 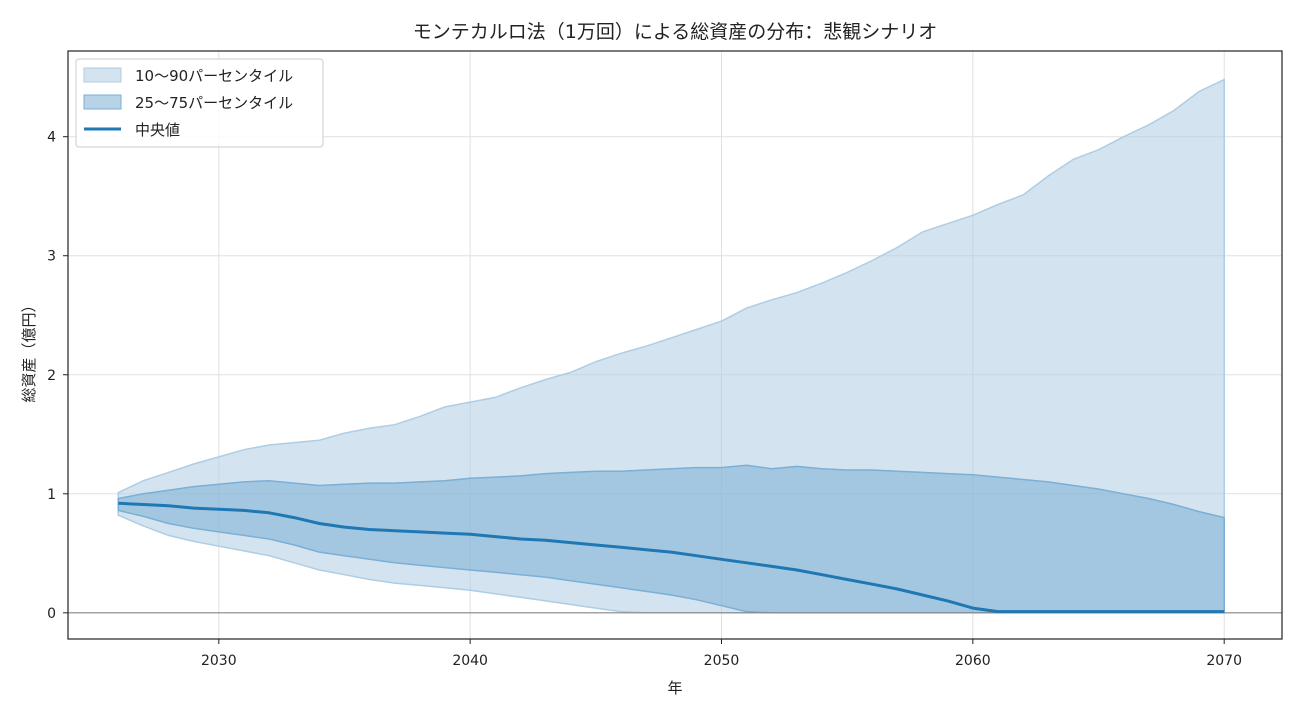 What do you see at coordinates (470, 661) in the screenshot?
I see `x-tick-label: 2040` at bounding box center [470, 661].